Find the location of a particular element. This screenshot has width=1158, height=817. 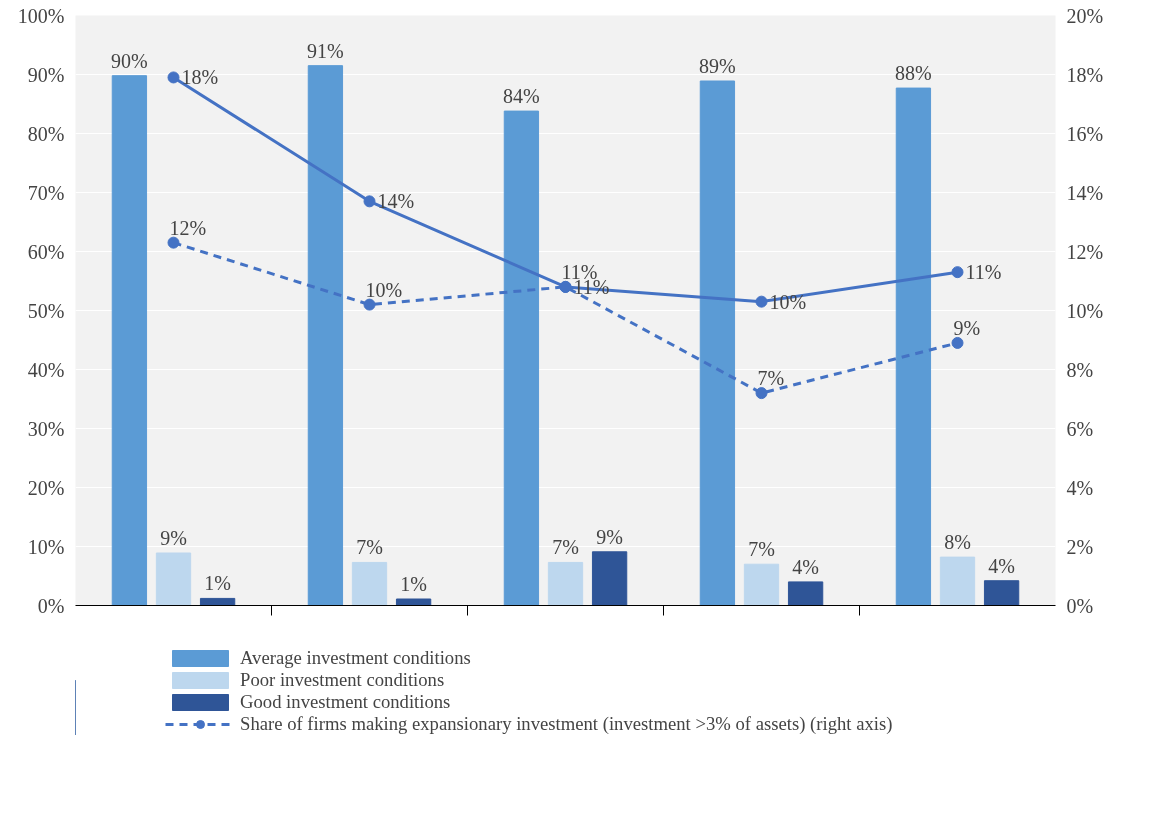

y2-tick-label: 12% is located at coordinates (1085, 251).